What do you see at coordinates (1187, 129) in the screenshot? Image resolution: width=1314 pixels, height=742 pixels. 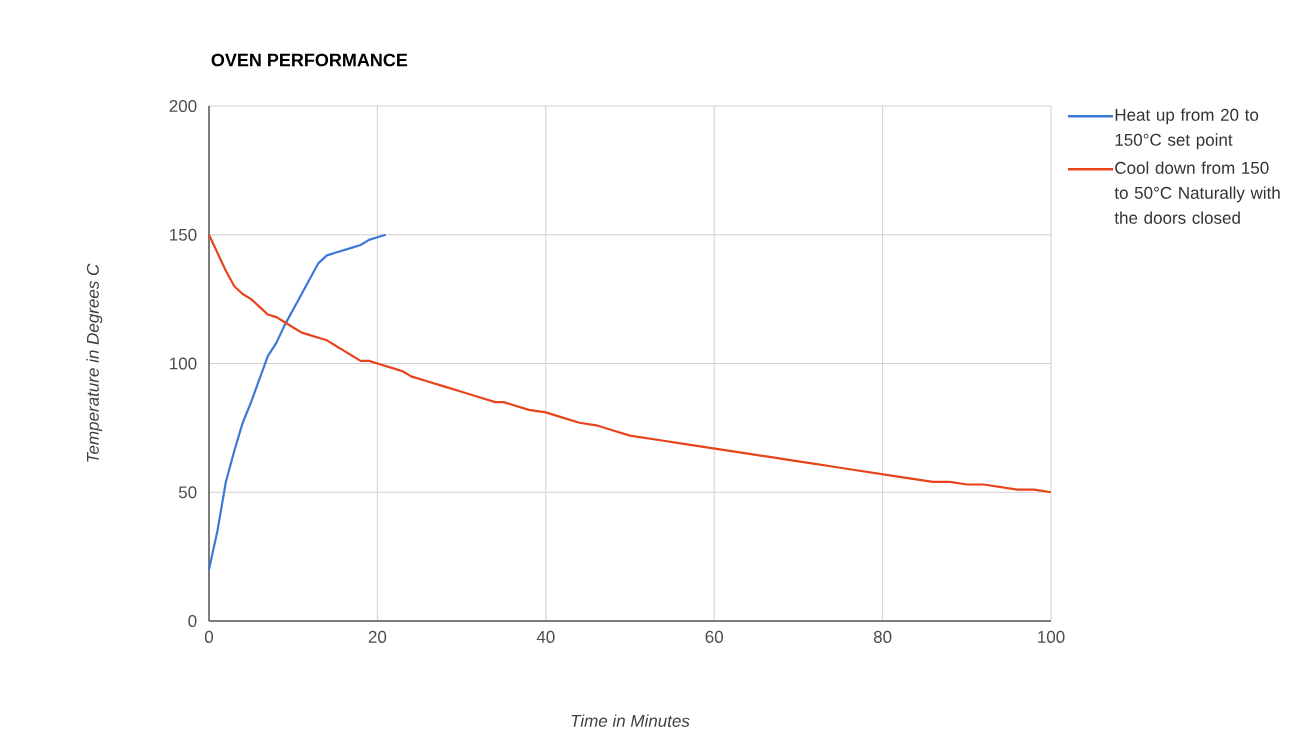 I see `legend-label: Heat up from 20 to 150°C set point` at bounding box center [1187, 129].